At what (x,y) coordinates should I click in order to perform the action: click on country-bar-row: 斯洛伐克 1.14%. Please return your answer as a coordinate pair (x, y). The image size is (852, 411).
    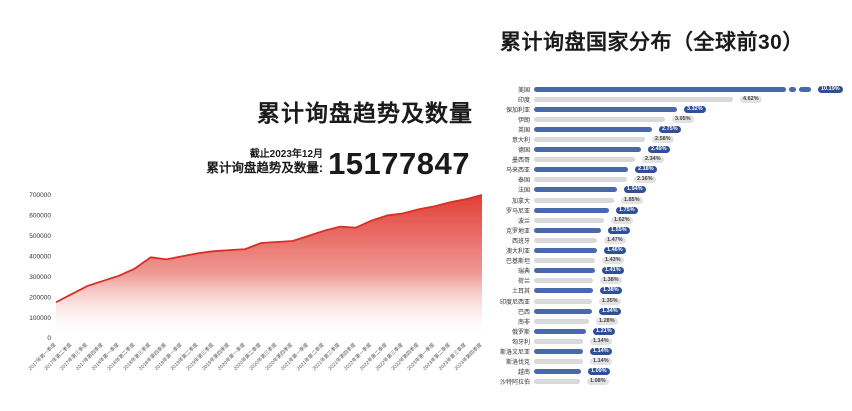
    Looking at the image, I should click on (669, 362).